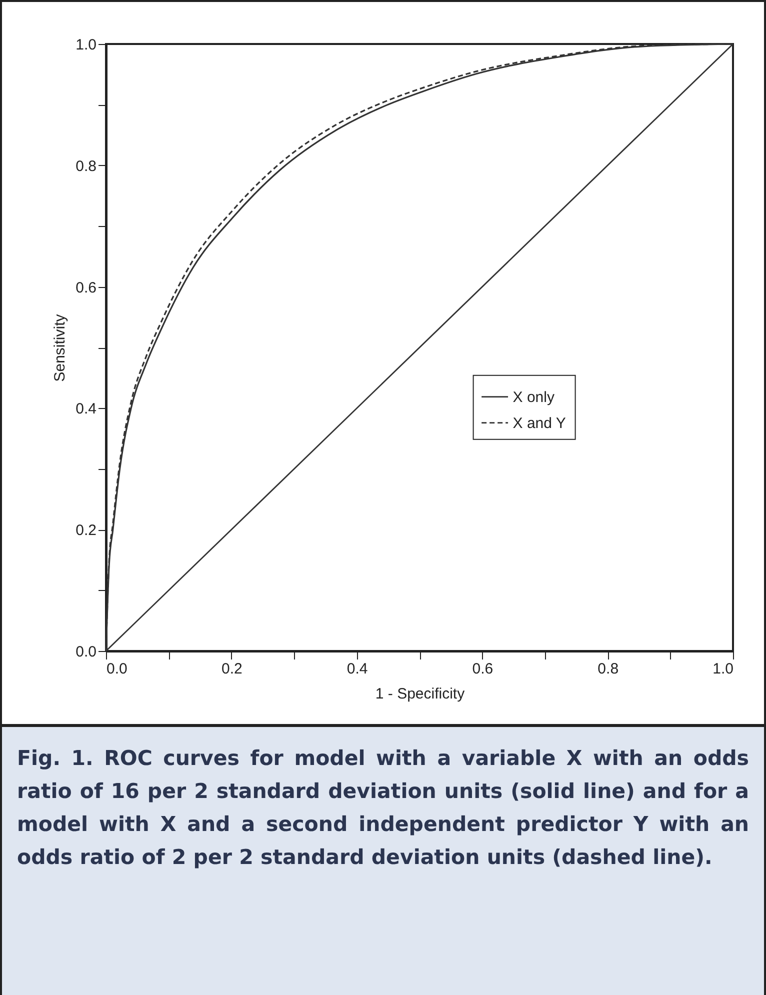 The height and width of the screenshot is (995, 766). What do you see at coordinates (86, 166) in the screenshot?
I see `y-tick-label: 0.8` at bounding box center [86, 166].